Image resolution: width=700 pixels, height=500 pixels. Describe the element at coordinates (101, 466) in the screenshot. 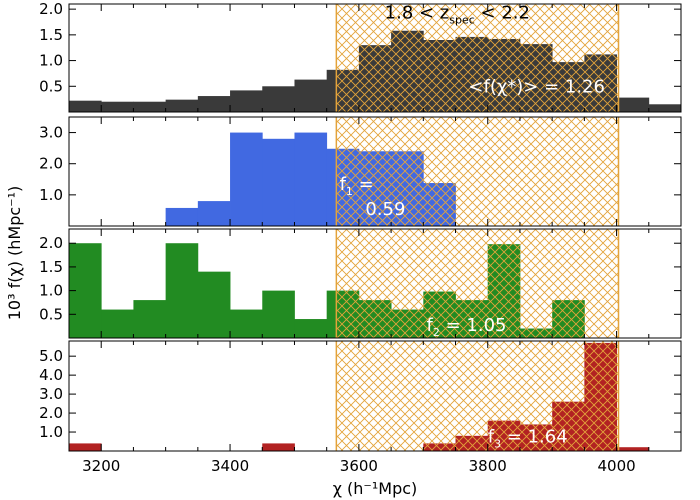

I see `x-tick-label: 3200` at that location.